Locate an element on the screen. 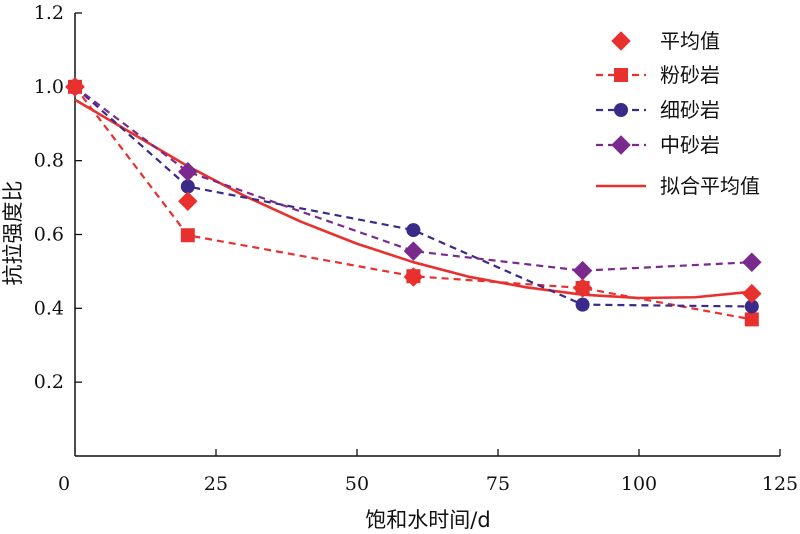 The width and height of the screenshot is (800, 534). x-tick-label: 100 is located at coordinates (639, 484).